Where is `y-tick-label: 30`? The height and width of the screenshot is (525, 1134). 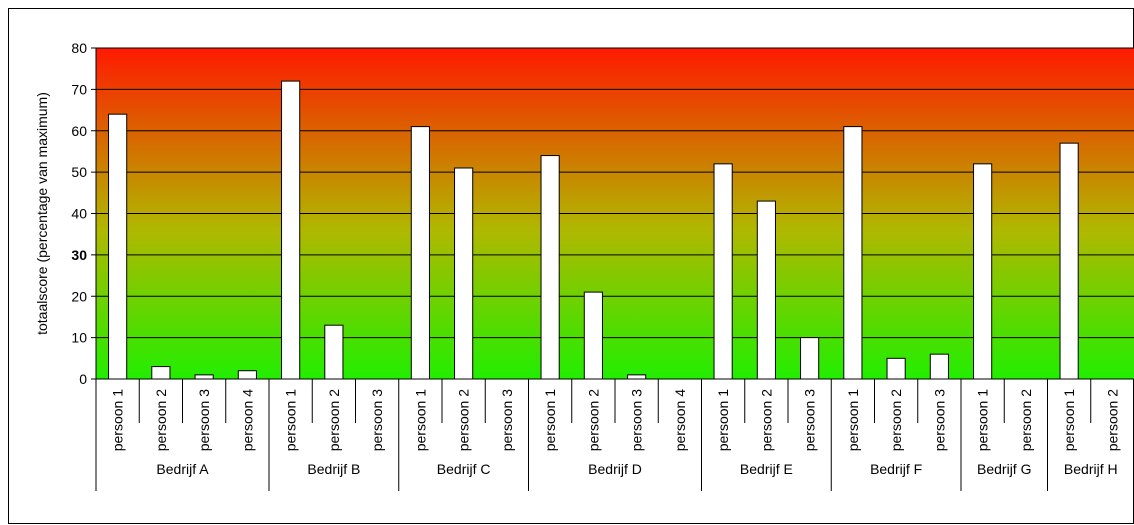
y-tick-label: 30 is located at coordinates (79, 255).